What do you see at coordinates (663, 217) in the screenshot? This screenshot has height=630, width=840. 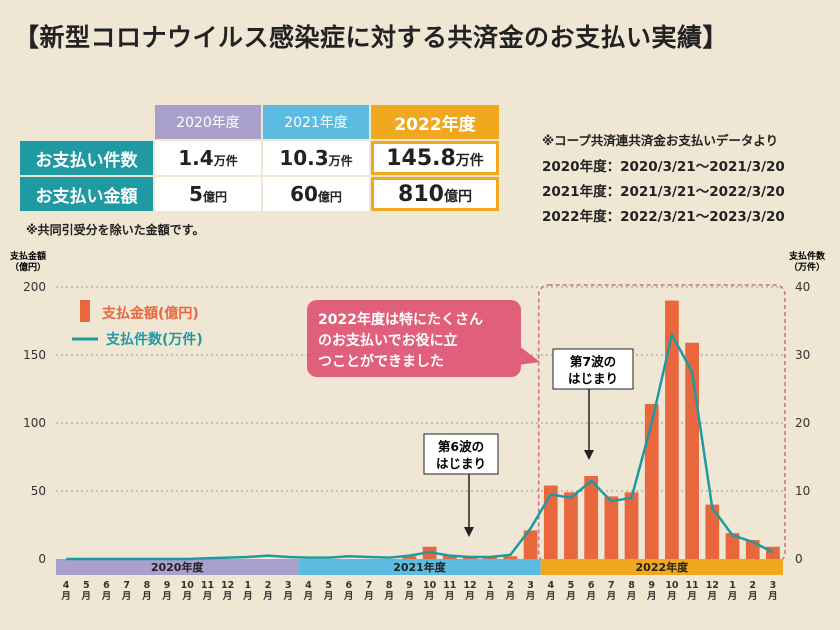 I see `period-2022: 2022年度：2022/3/21〜2023/3/20` at bounding box center [663, 217].